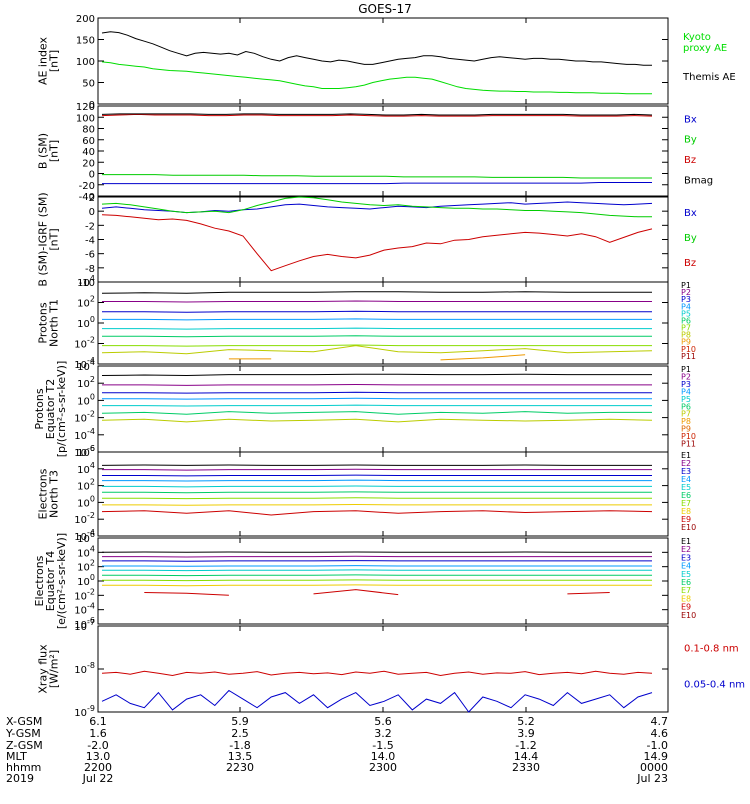  Describe the element at coordinates (84, 434) in the screenshot. I see `panel-pt2-ytick-label: 10⁻⁴` at that location.